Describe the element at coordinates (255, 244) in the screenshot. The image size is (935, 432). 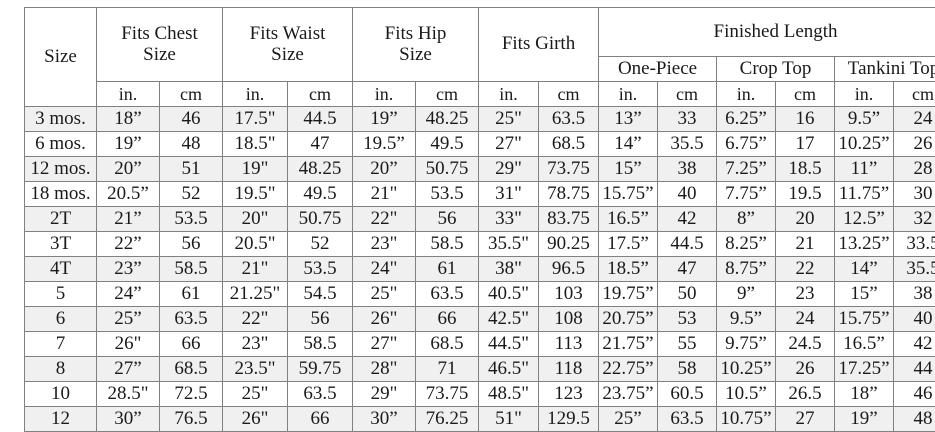
I see `table-cell: 20.5"` at that location.